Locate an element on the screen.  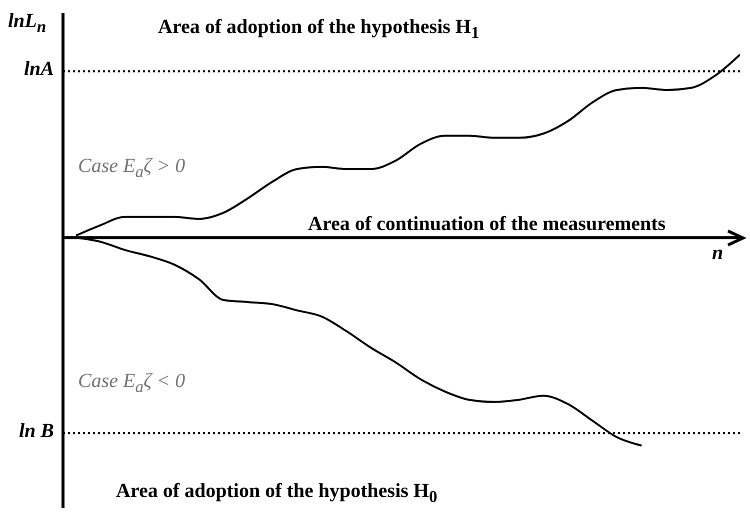
y-axis-title: lnL$_{n}$ is located at coordinates (27, 23).